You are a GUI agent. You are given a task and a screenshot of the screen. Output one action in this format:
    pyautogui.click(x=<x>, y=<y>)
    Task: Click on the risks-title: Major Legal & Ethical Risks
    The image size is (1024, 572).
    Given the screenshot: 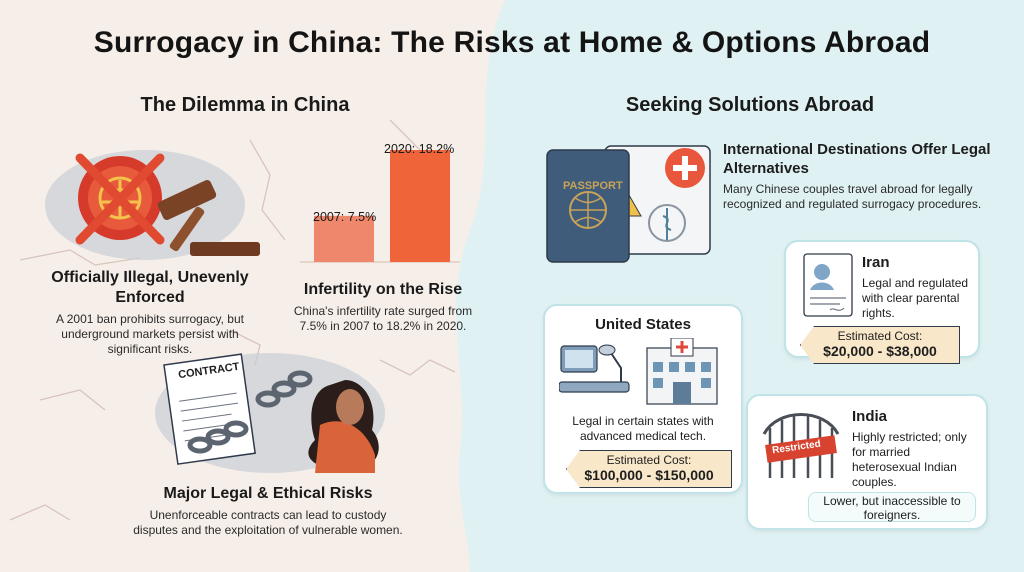 What is the action you would take?
    pyautogui.click(x=268, y=493)
    